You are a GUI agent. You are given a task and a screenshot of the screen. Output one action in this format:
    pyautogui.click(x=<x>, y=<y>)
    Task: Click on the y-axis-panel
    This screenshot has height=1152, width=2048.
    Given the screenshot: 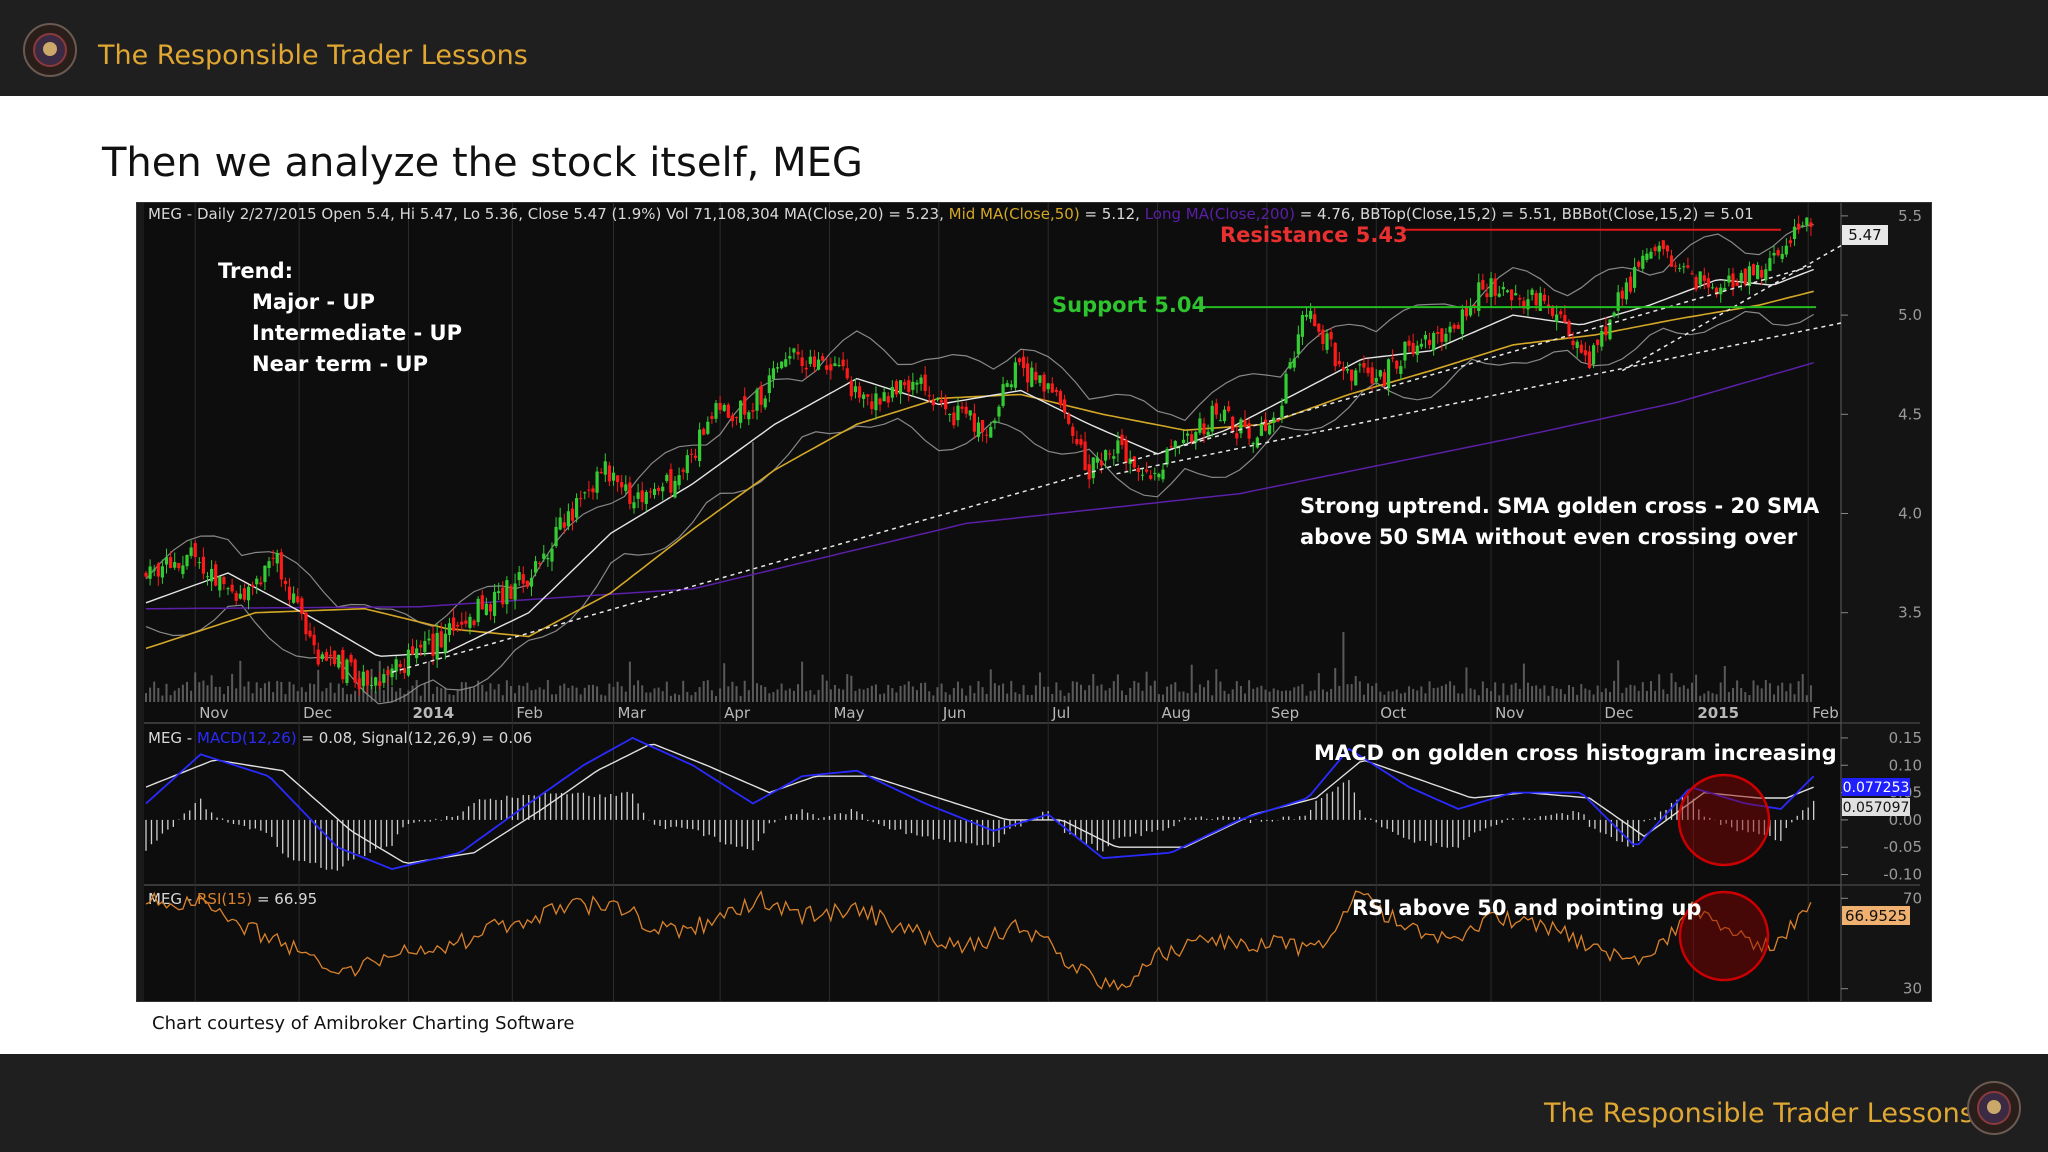 What is the action you would take?
    pyautogui.click(x=1887, y=602)
    